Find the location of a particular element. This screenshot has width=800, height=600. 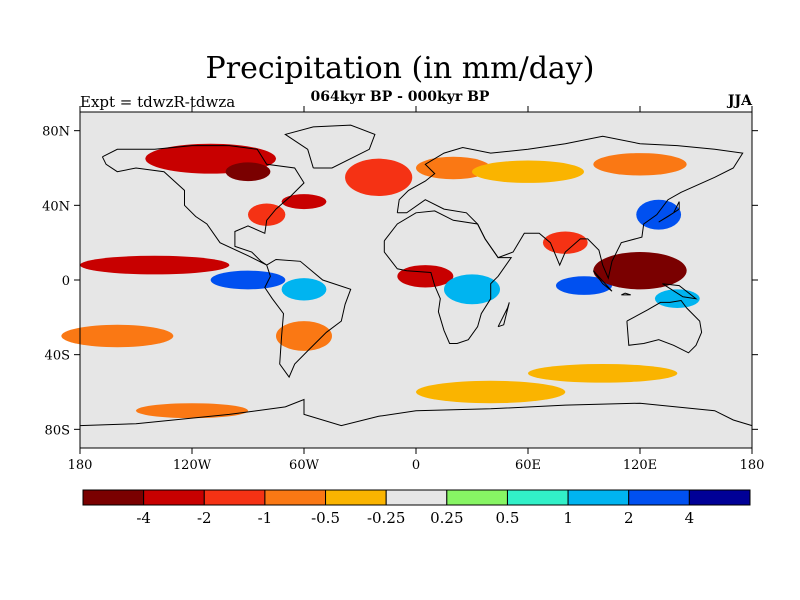

season-label: JJA is located at coordinates (739, 101).